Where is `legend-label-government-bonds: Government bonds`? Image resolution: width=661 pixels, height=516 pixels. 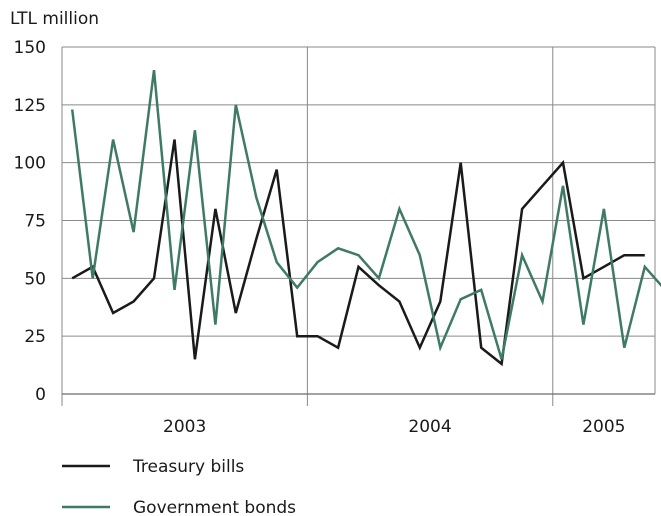 legend-label-government-bonds: Government bonds is located at coordinates (214, 507).